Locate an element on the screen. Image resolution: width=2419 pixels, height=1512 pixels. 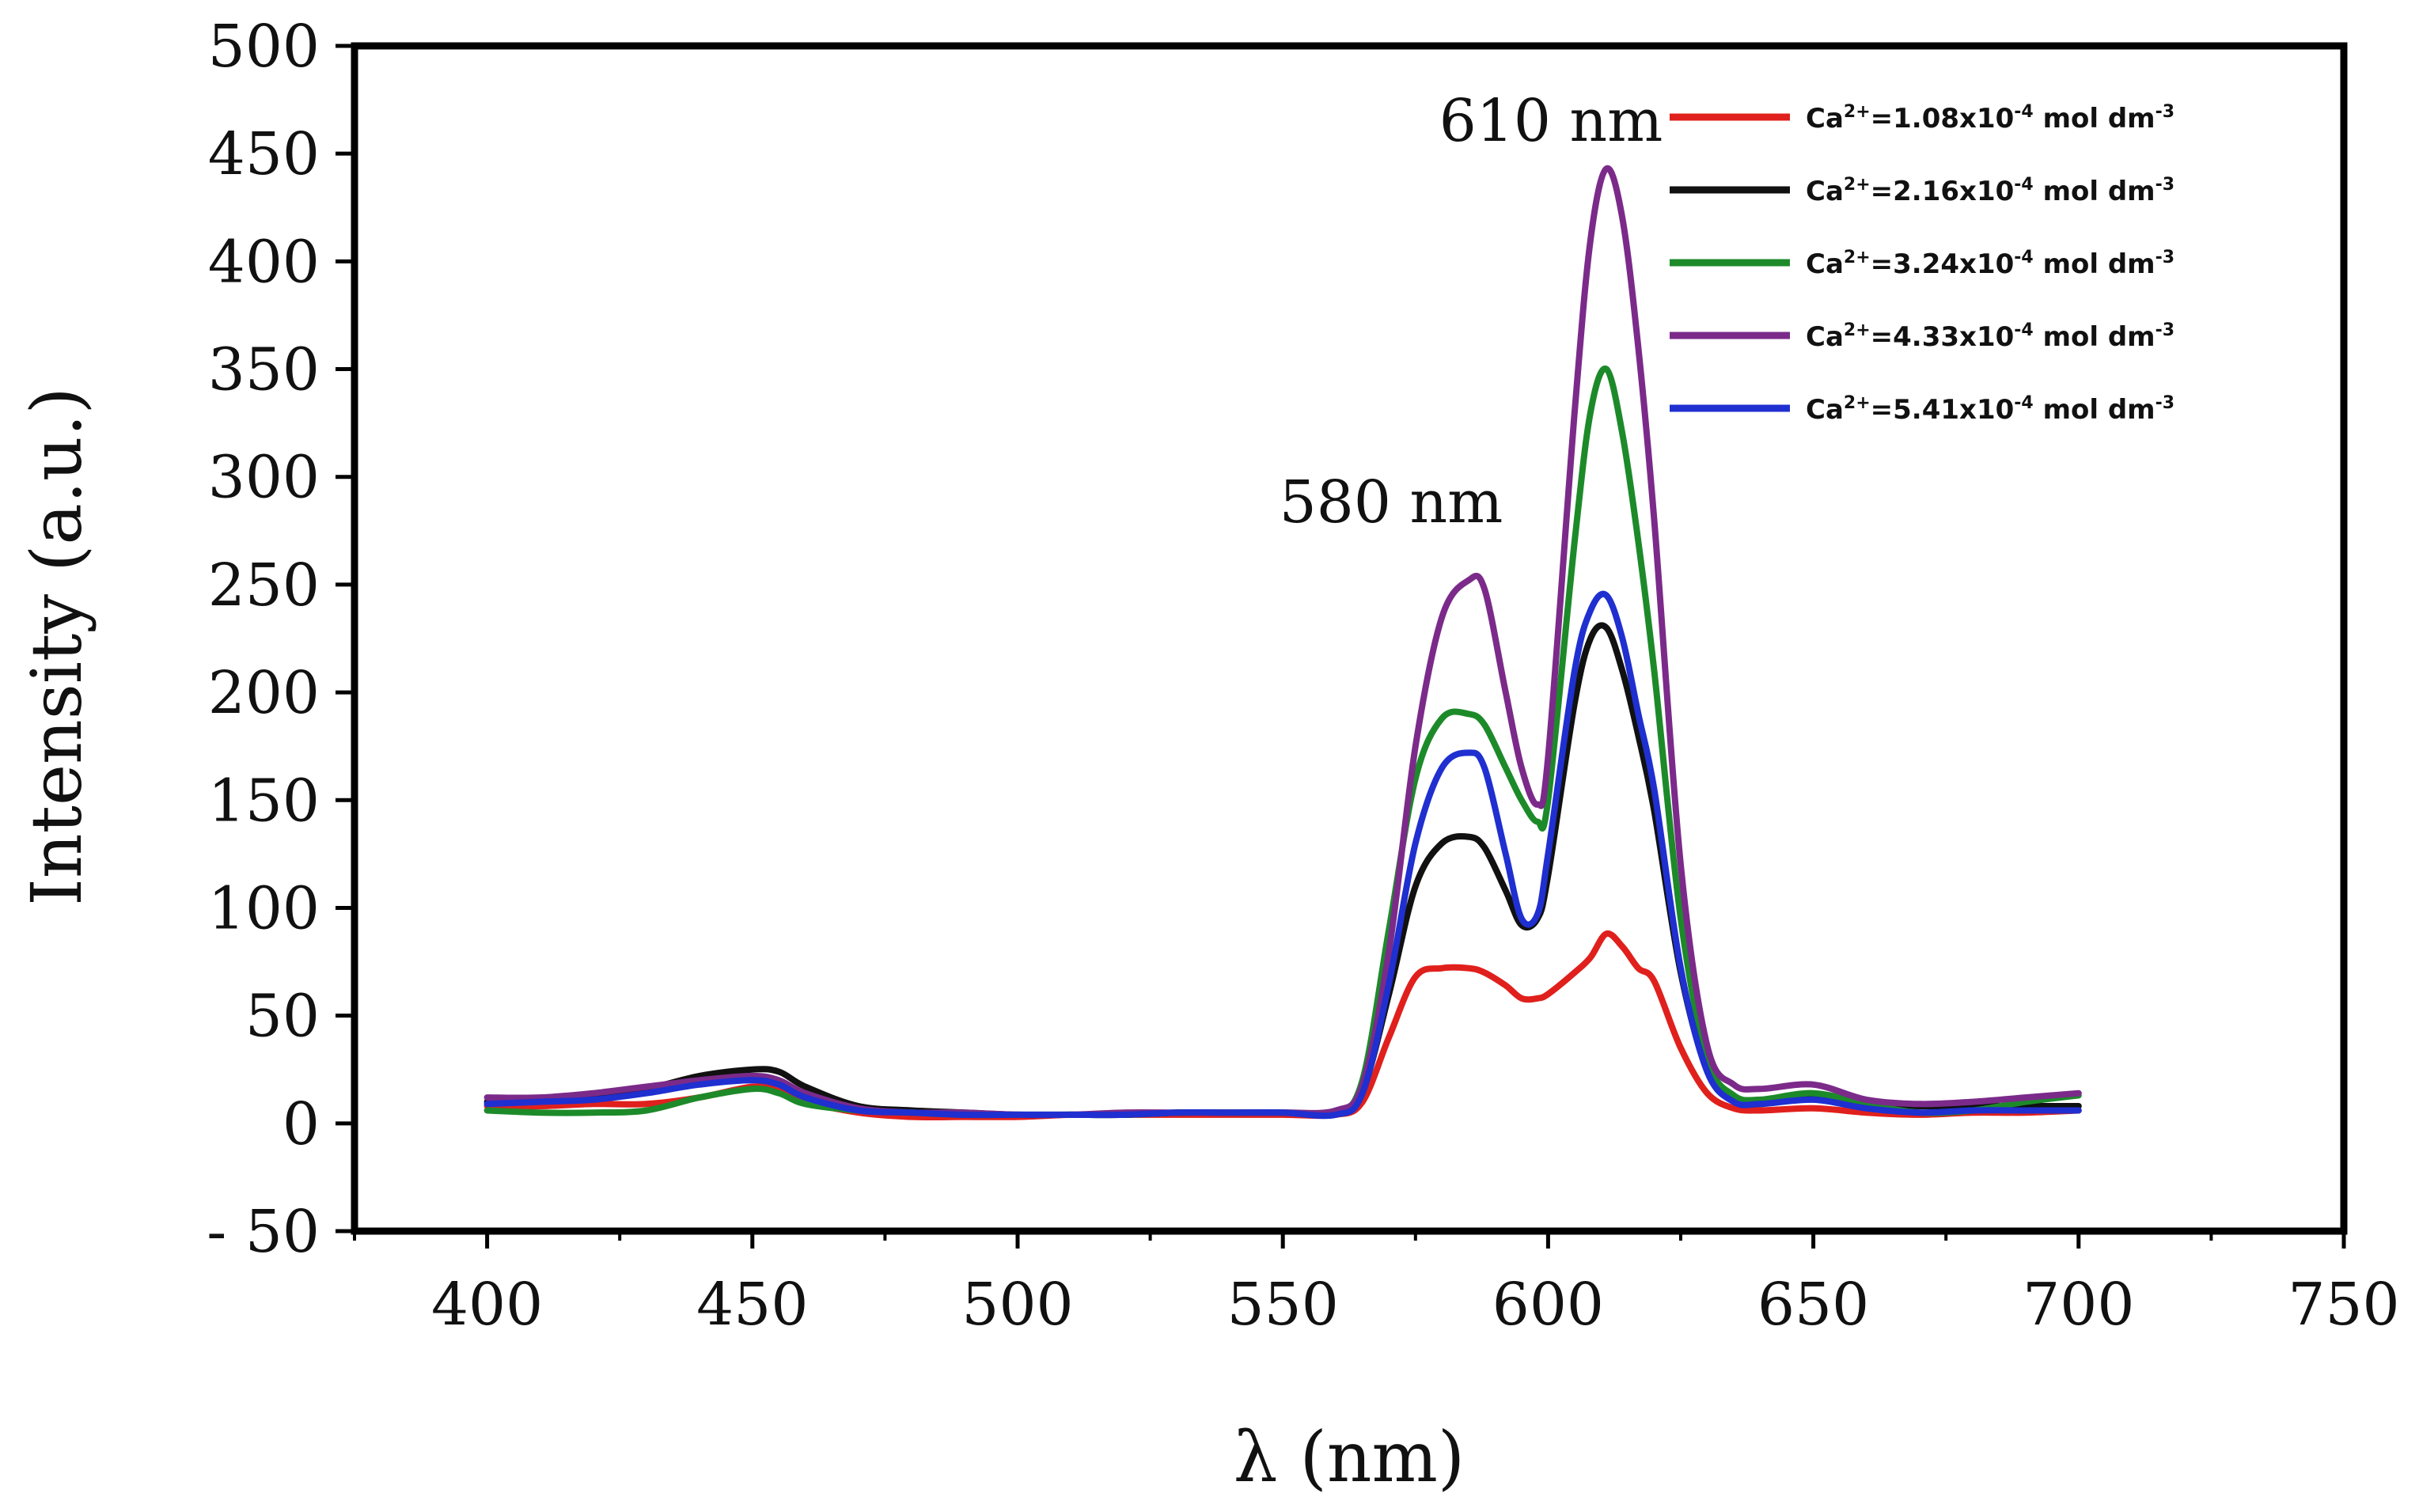
y-tick-label: 150 is located at coordinates (264, 801).